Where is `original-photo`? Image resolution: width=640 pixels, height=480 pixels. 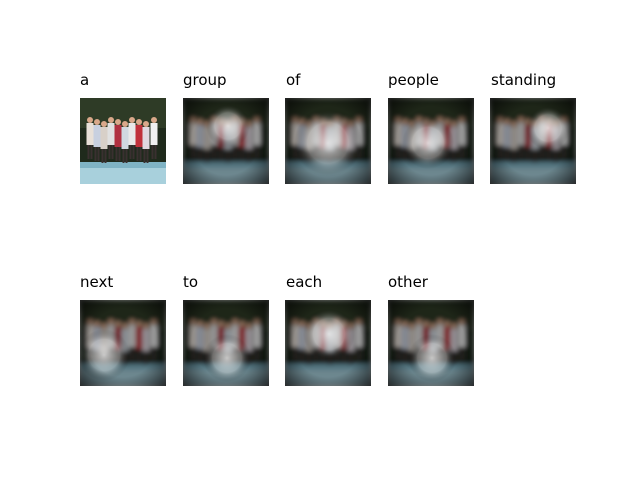 original-photo is located at coordinates (123, 141).